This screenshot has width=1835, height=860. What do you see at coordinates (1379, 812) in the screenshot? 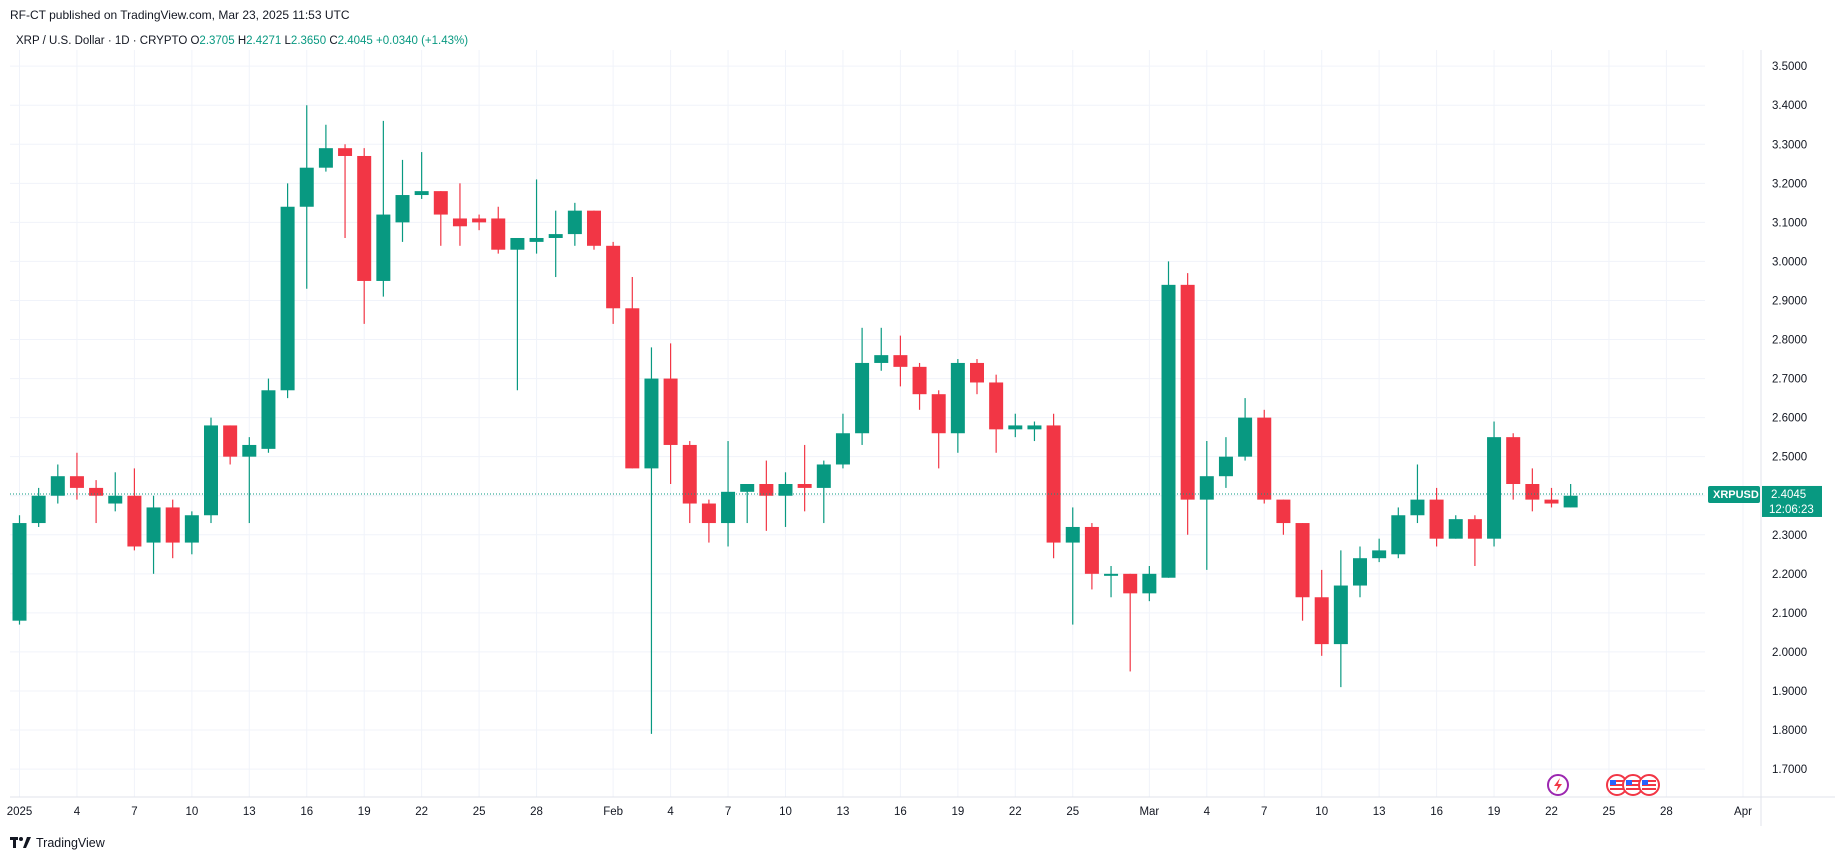
I see `time-axis-label: 13` at bounding box center [1379, 812].